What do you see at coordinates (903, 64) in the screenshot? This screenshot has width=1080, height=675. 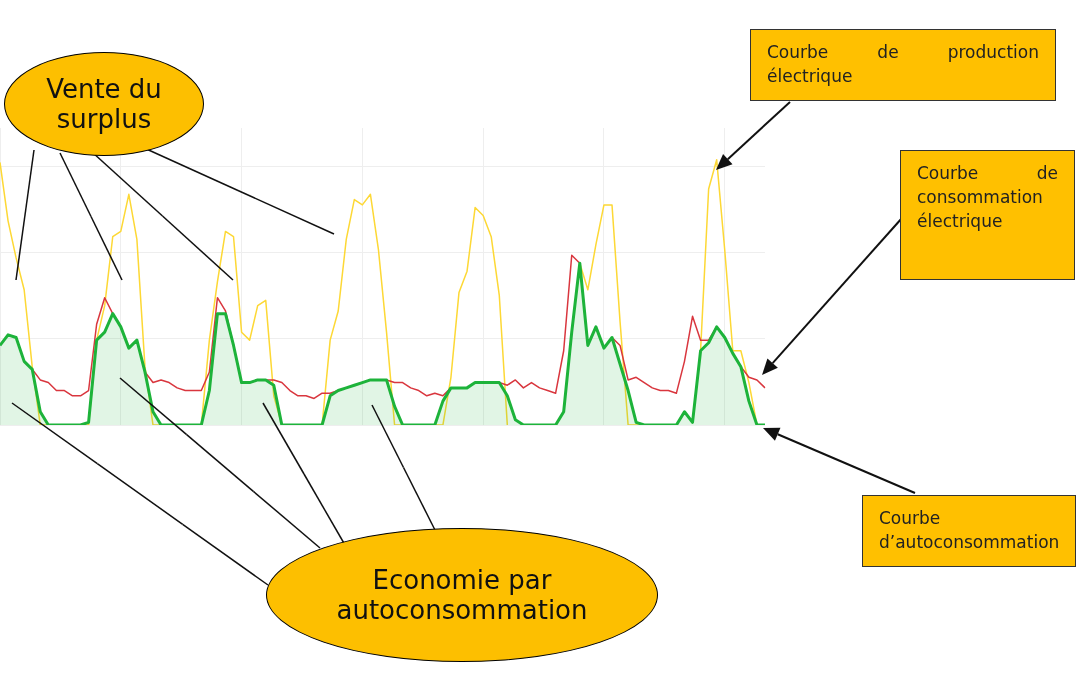 I see `text: Courbe de production électrique` at bounding box center [903, 64].